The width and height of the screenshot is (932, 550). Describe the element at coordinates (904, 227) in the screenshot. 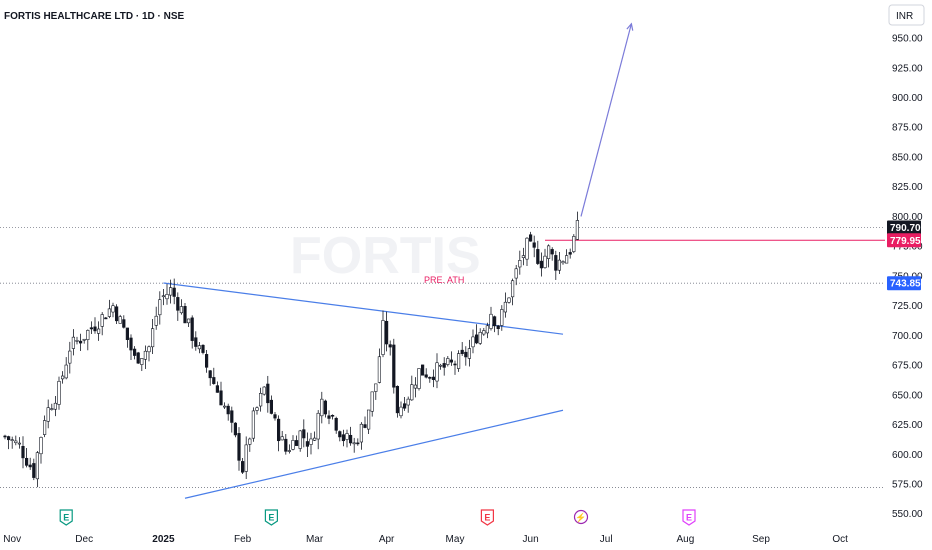

I see `price-tag-box` at that location.